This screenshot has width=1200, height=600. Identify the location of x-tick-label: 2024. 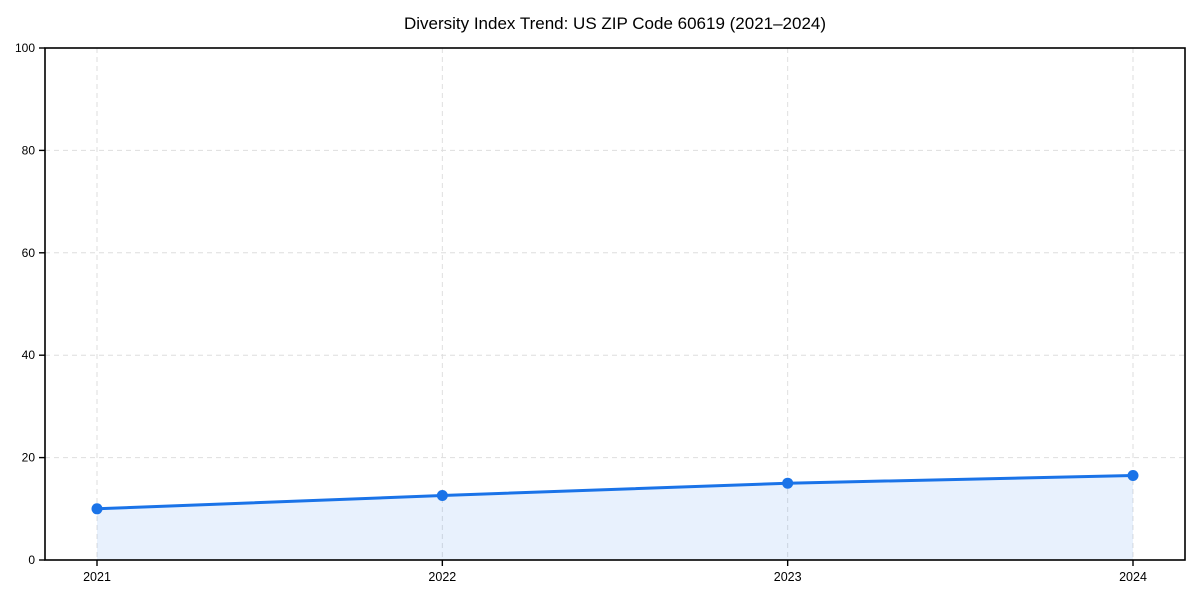
(1133, 577).